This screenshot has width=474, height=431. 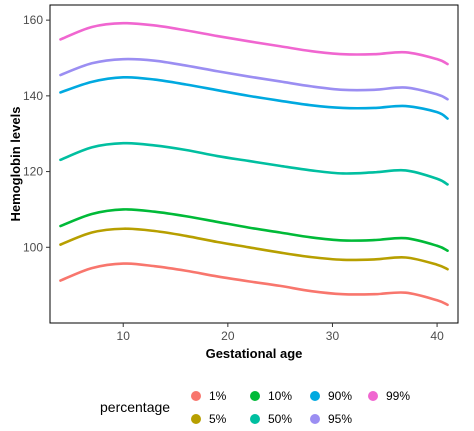 I want to click on y-tick-label: 100, so click(x=33, y=247).